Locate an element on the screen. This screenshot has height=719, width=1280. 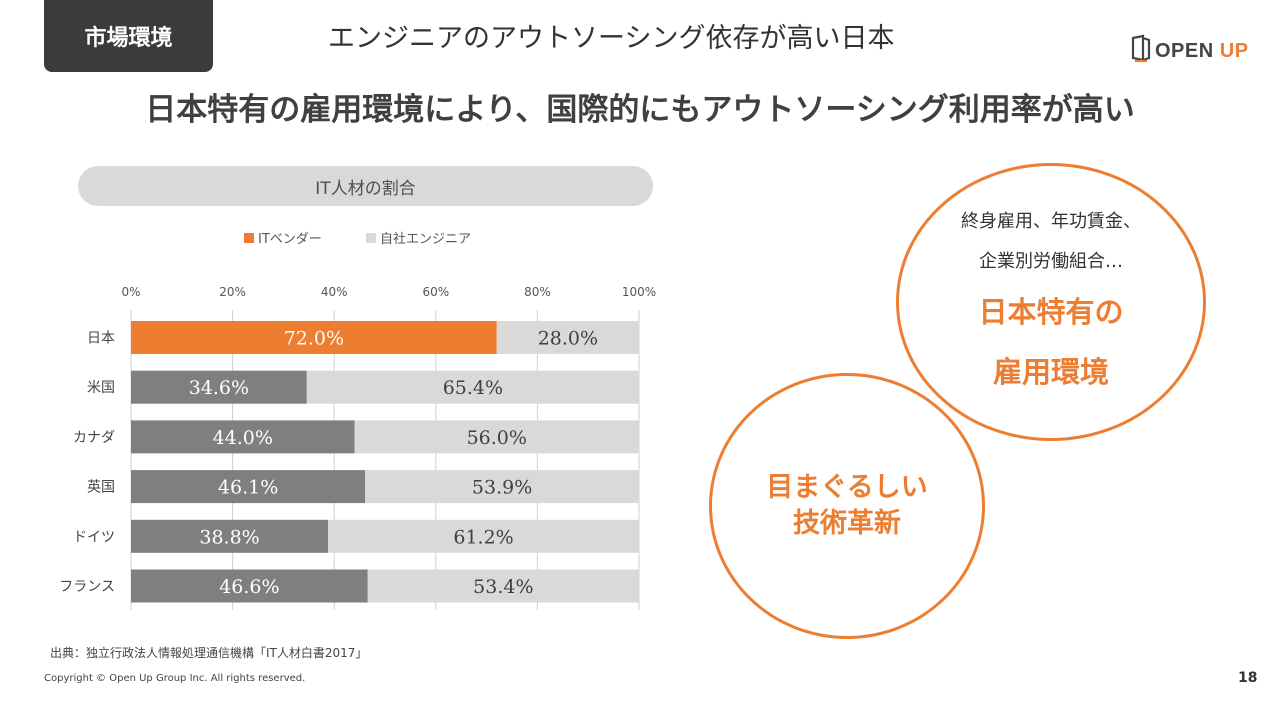
category-label: カナダ is located at coordinates (94, 438).